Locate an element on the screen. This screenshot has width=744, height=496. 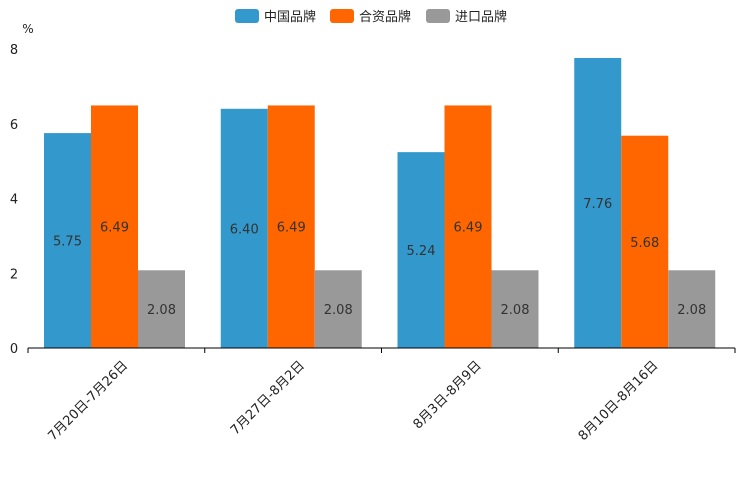
legend: 中国品牌 合资品牌 进口品牌 is located at coordinates (371, 17).